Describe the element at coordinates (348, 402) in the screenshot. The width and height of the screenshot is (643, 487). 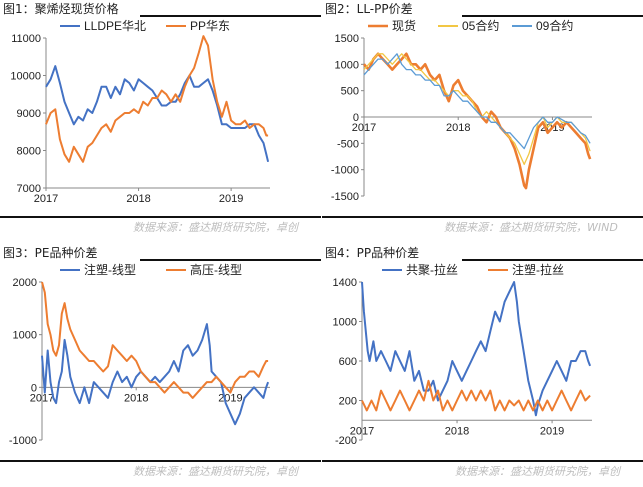
I see `y-tick-label: 200` at that location.